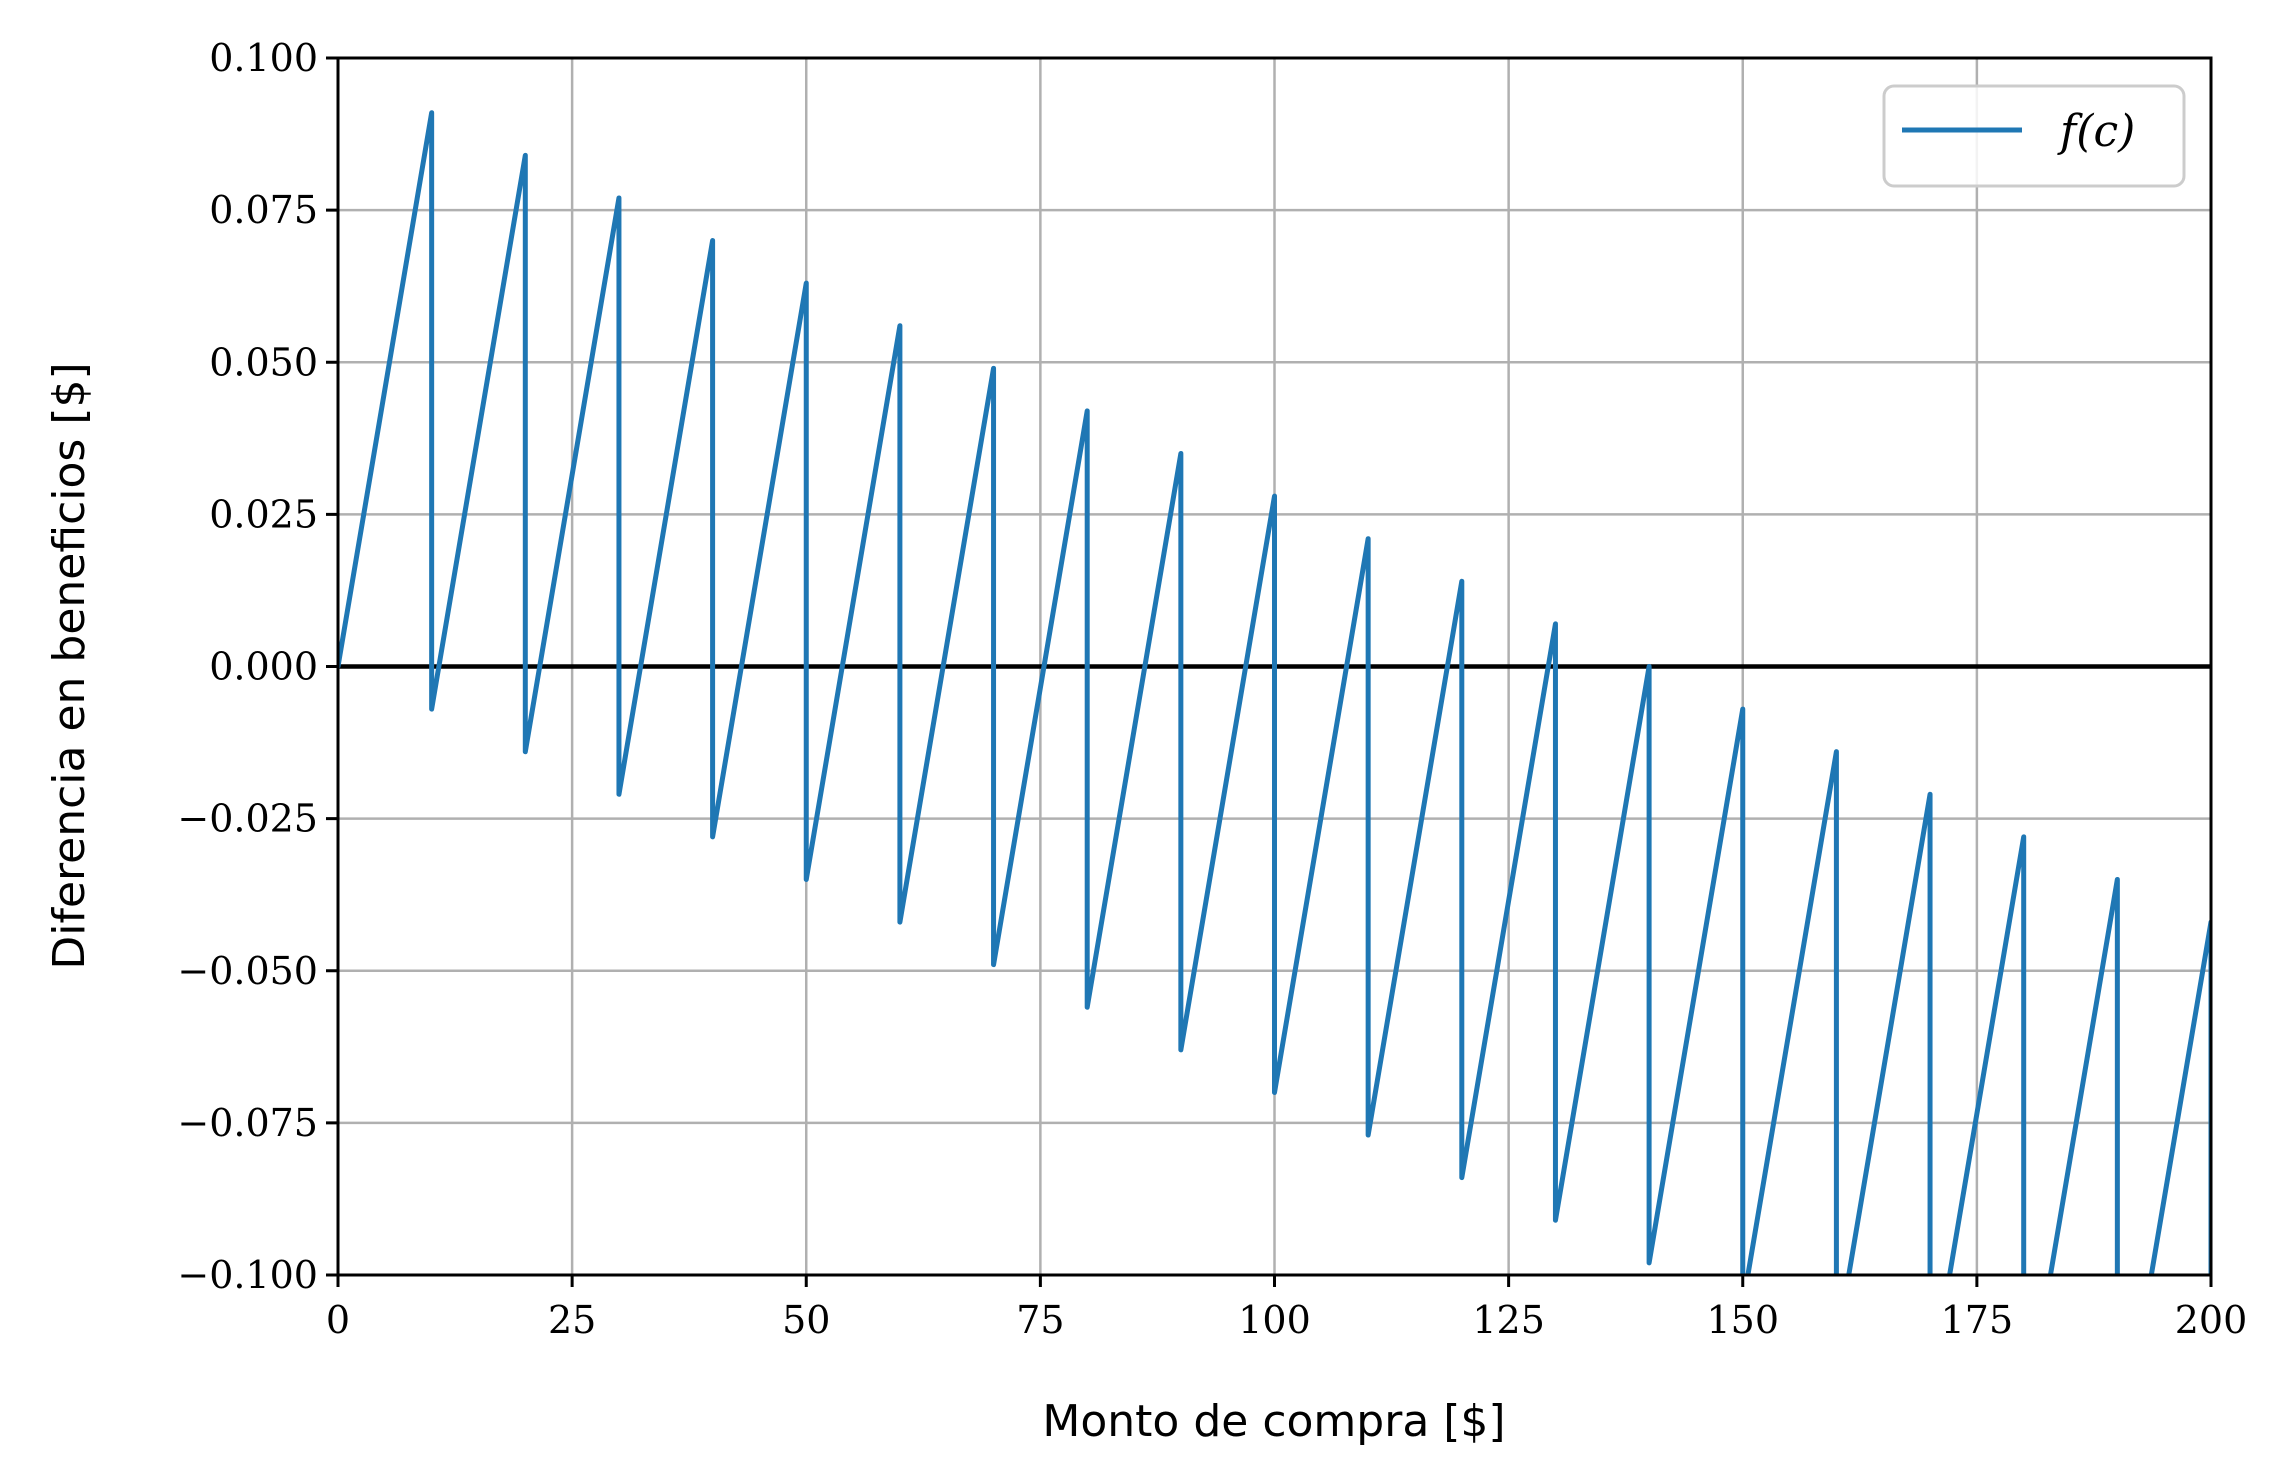 Image resolution: width=2278 pixels, height=1483 pixels. I want to click on y-tick-label: −0.050, so click(247, 971).